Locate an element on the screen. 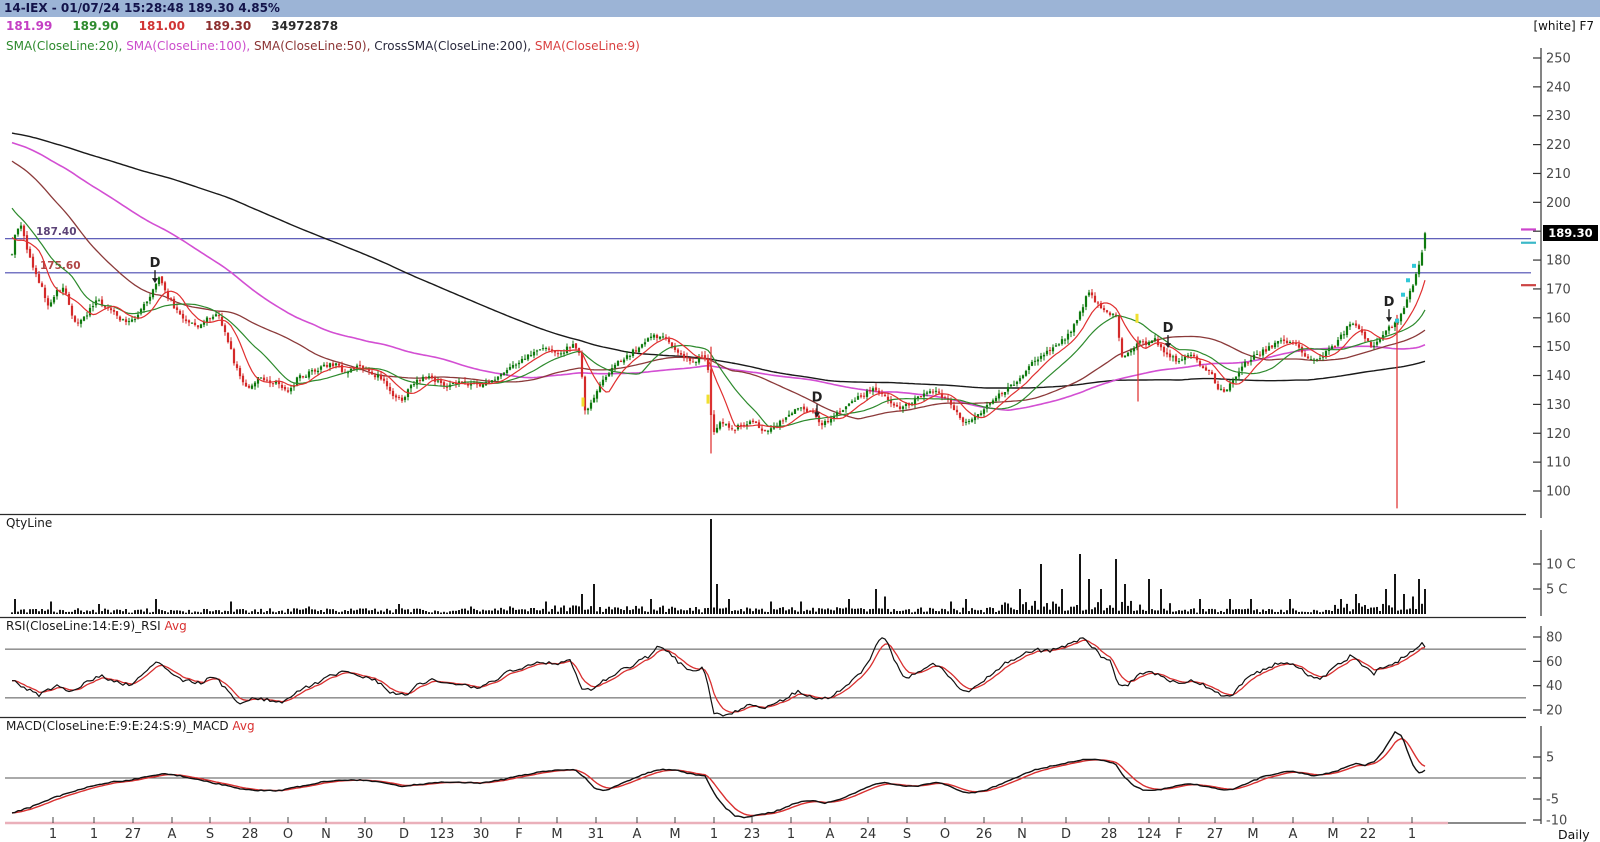  x-axis-tick-label: 1 is located at coordinates (714, 834).